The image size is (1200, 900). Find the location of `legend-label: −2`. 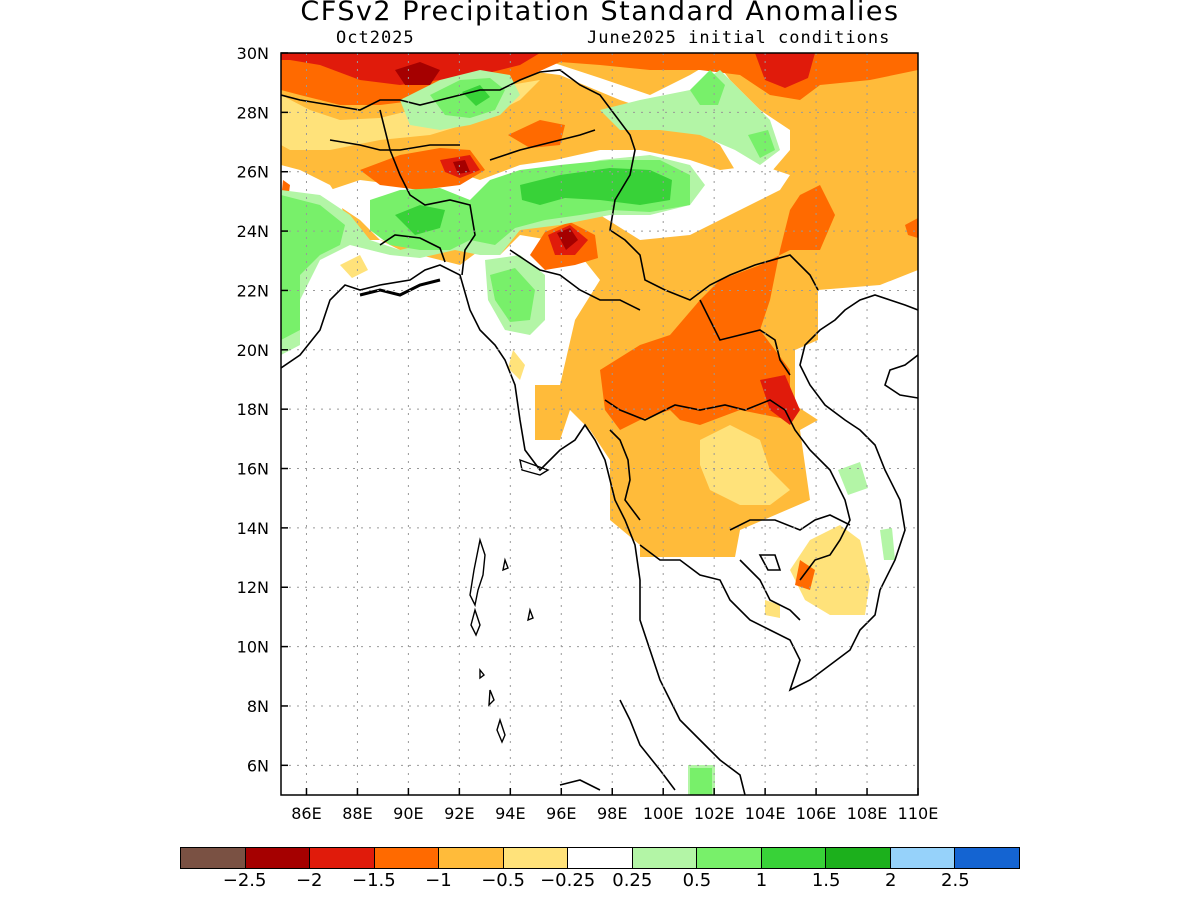

legend-label: −2 is located at coordinates (309, 880).